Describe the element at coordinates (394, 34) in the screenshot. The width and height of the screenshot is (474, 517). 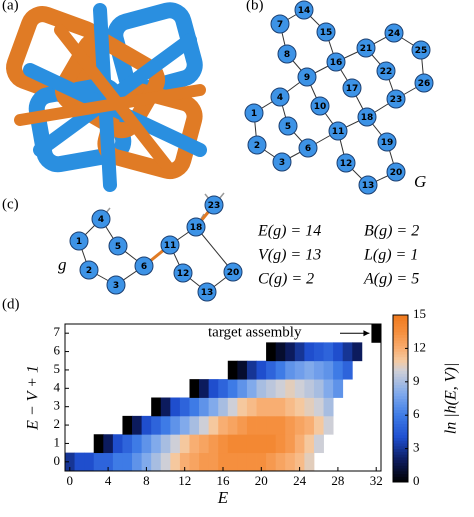
I see `node-label: 24` at that location.